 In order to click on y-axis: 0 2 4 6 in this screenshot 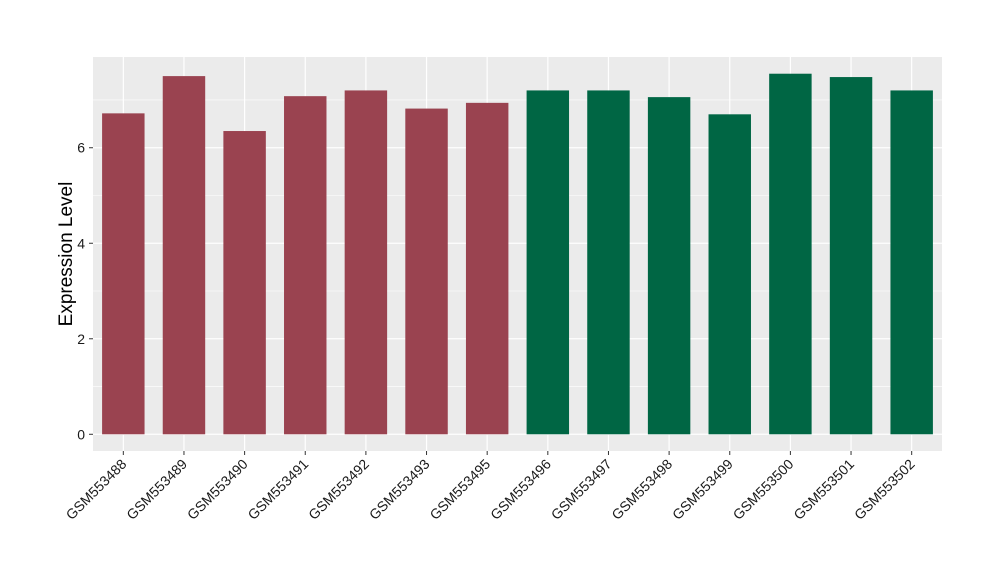, I will do `click(85, 291)`.